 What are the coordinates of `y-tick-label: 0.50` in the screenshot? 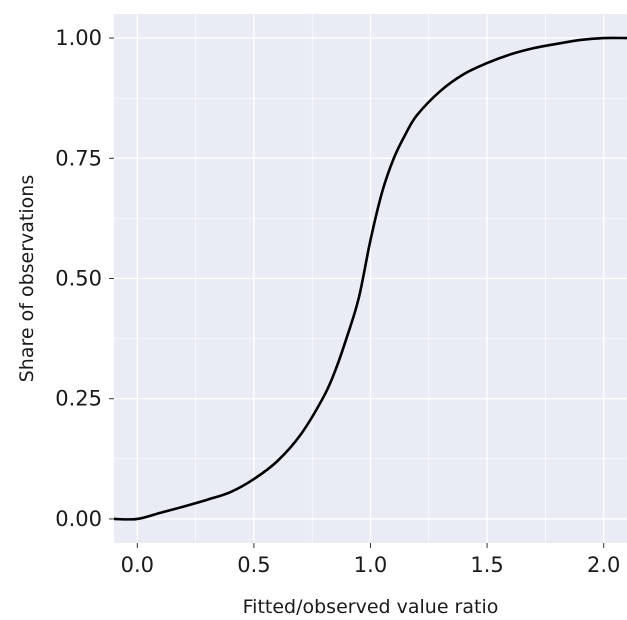 It's located at (78, 279).